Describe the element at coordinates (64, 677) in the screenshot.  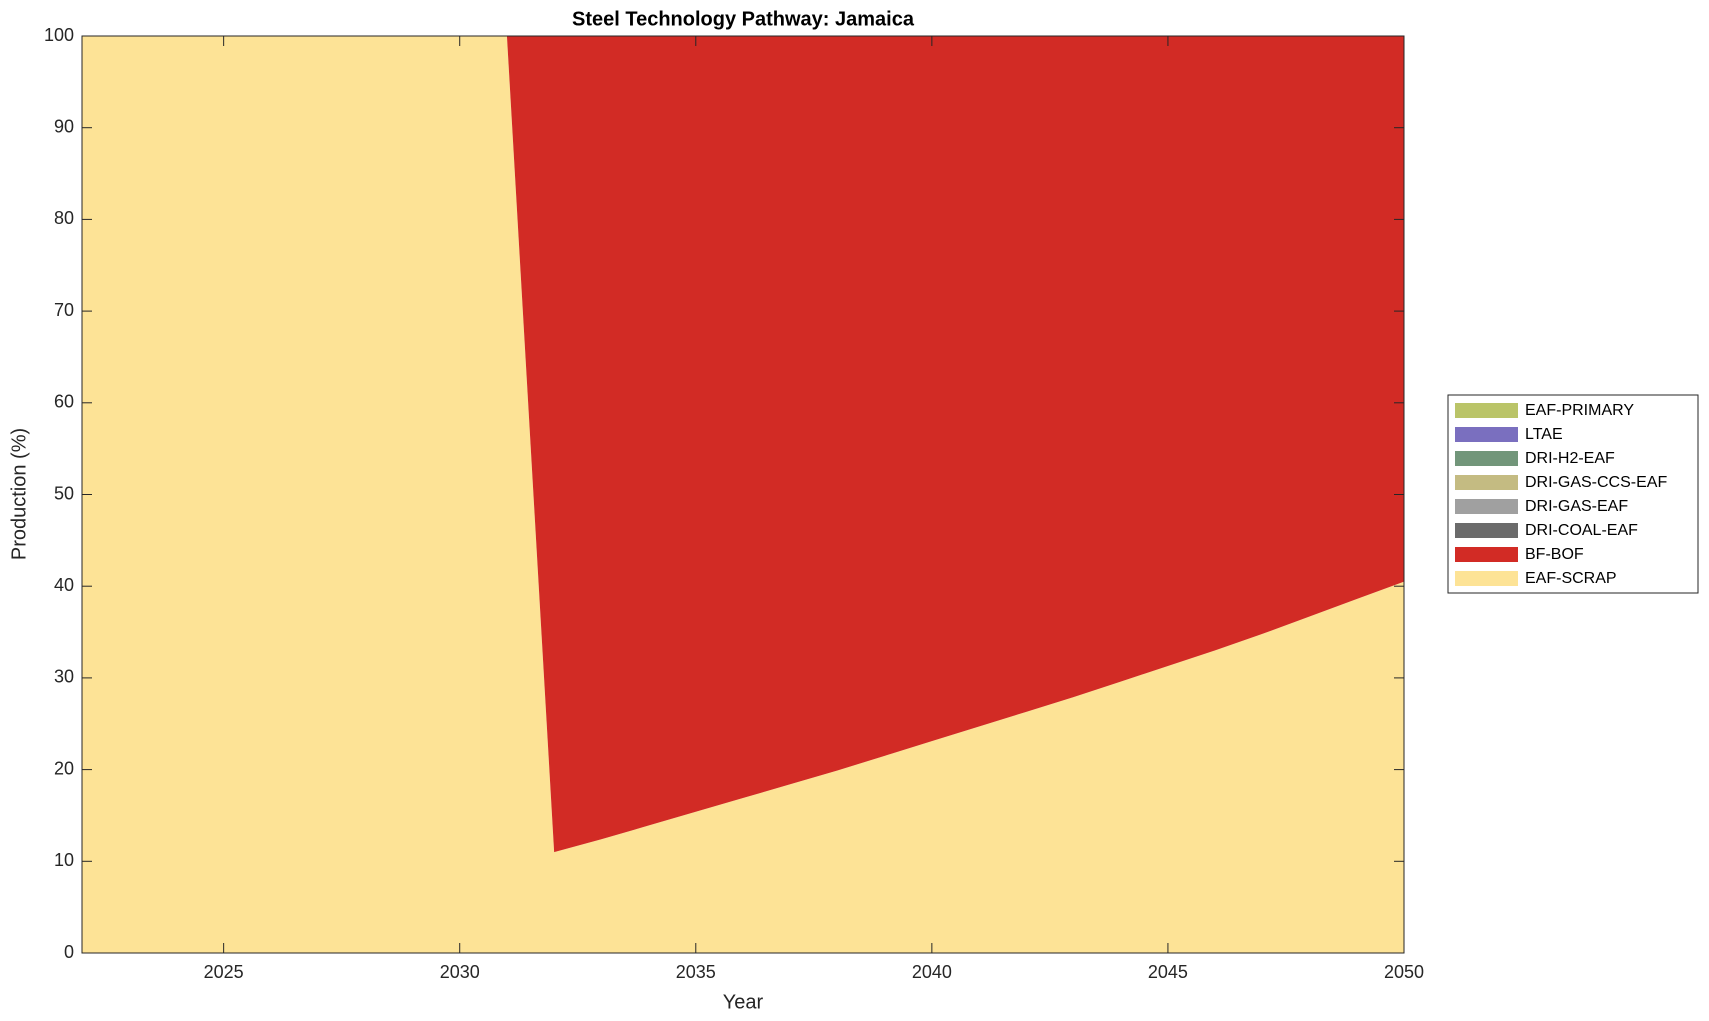
I see `y-tick-label: 30` at that location.